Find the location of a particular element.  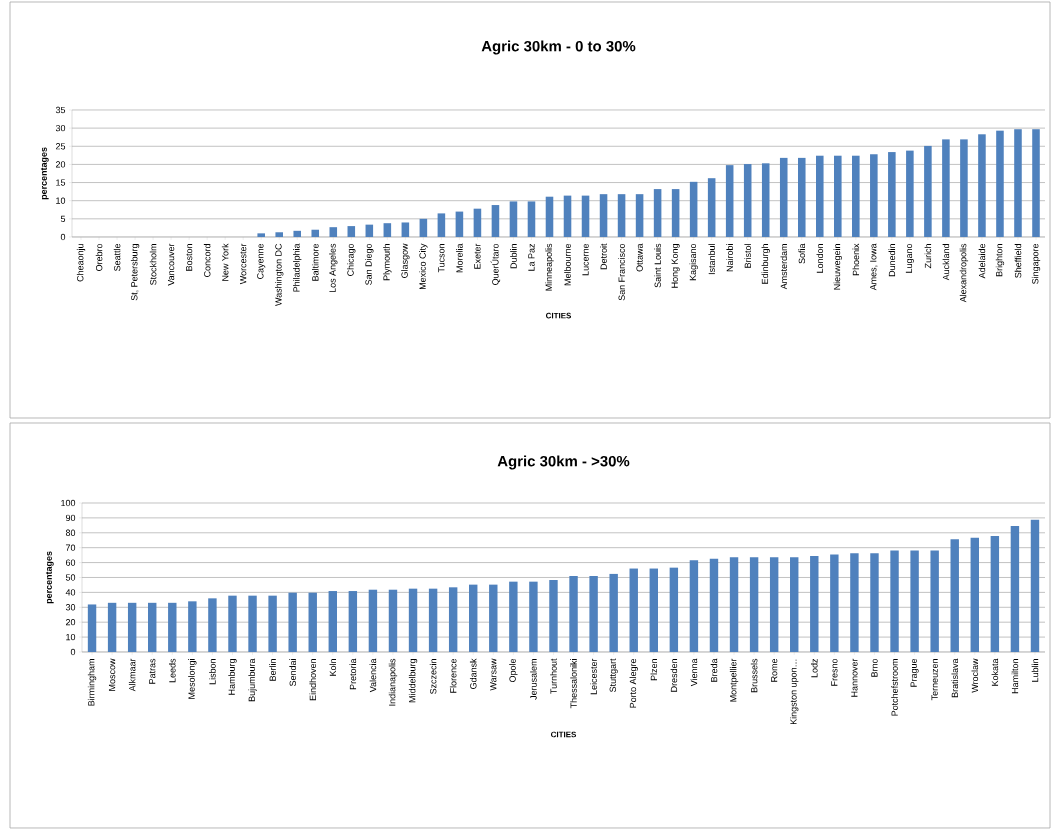

x-tick-label: Auckland is located at coordinates (946, 262).